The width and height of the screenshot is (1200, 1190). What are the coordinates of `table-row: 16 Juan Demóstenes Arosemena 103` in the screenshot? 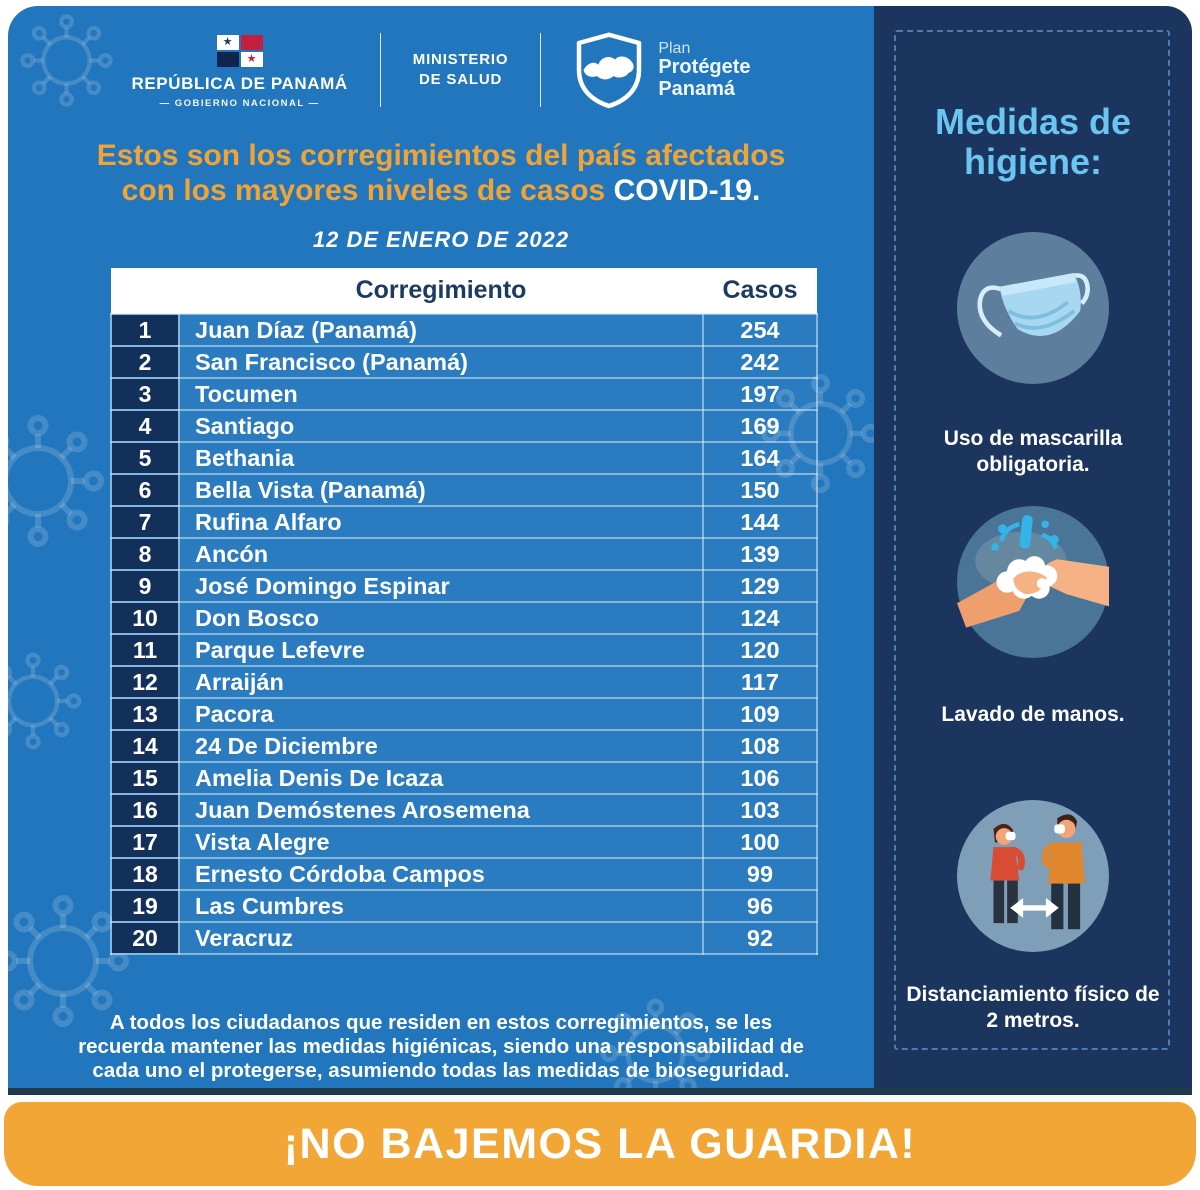 It's located at (464, 810).